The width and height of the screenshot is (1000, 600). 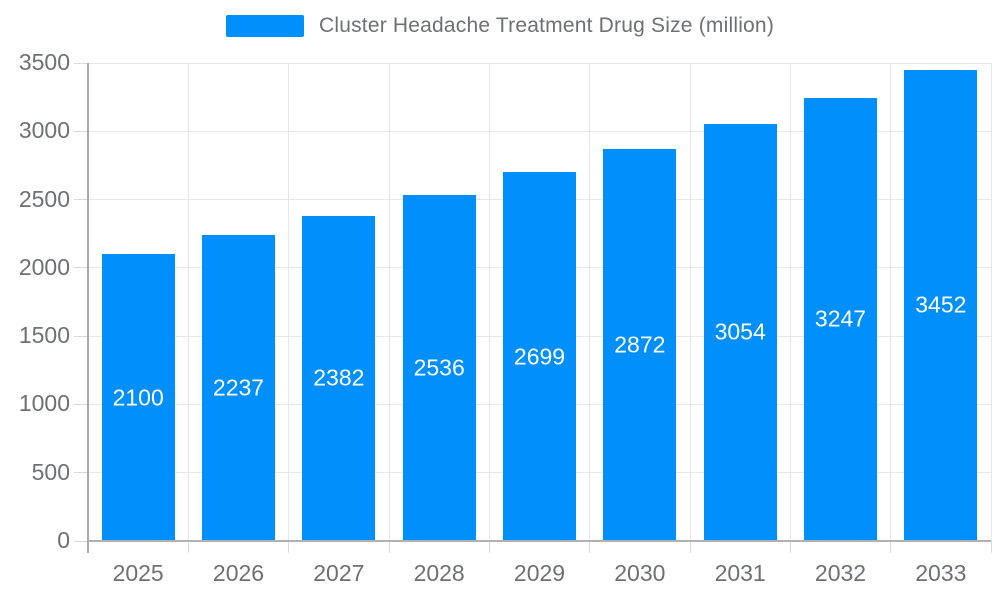 I want to click on bar: 2536, so click(x=439, y=367).